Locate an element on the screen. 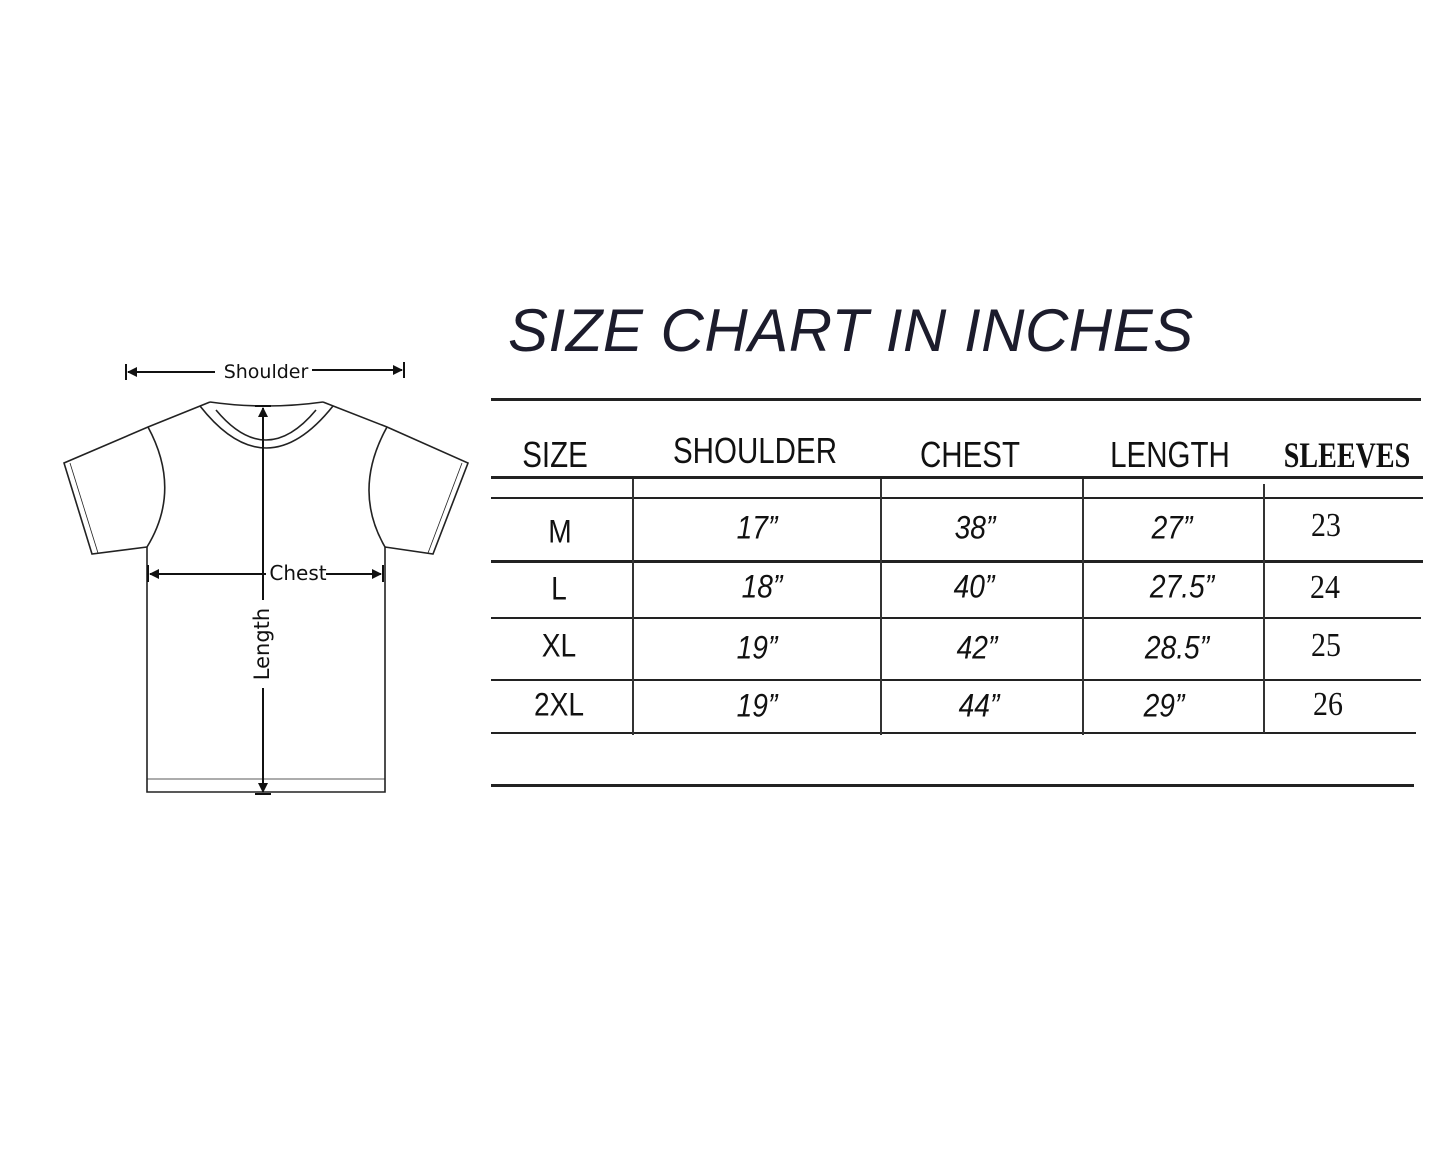 This screenshot has height=1155, width=1445. header-sleeves: SLEEVES is located at coordinates (1347, 455).